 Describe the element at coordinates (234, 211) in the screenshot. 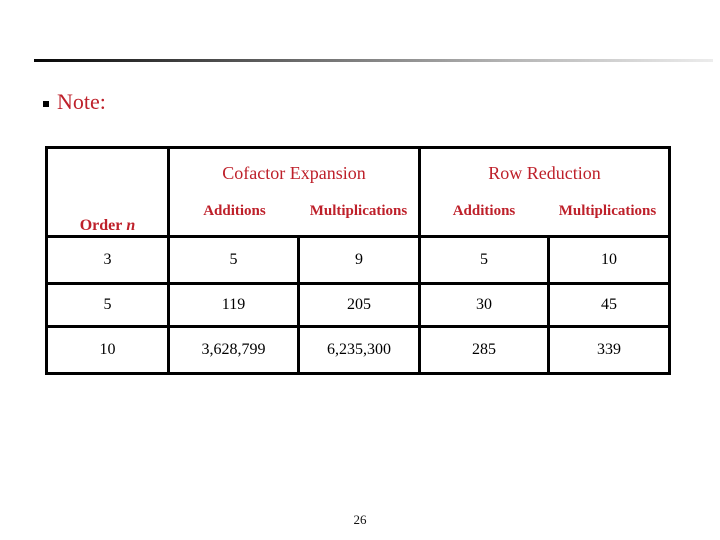

I see `cofactor-additions-header: Additions` at that location.